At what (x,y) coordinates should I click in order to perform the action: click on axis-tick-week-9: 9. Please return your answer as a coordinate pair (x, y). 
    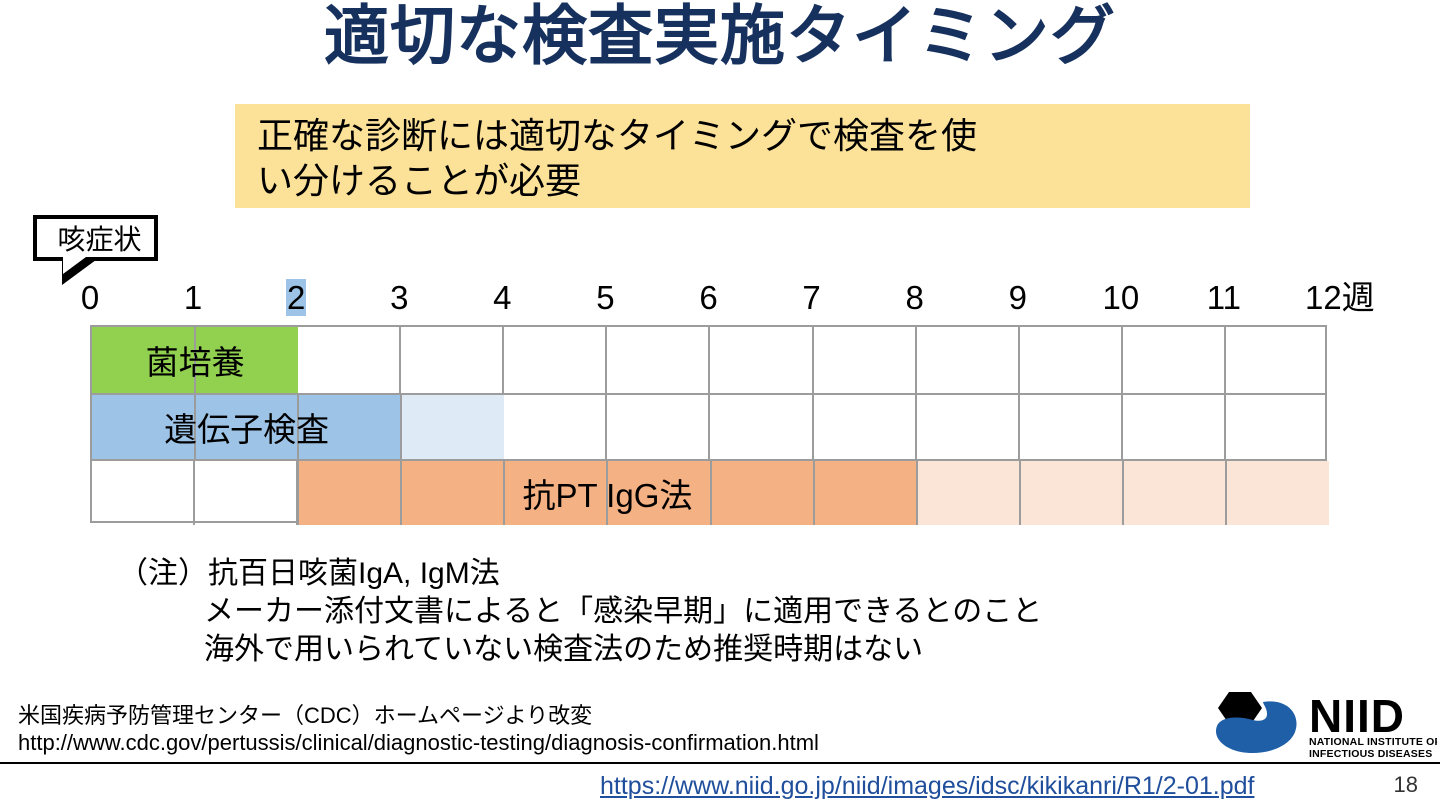
    Looking at the image, I should click on (1018, 298).